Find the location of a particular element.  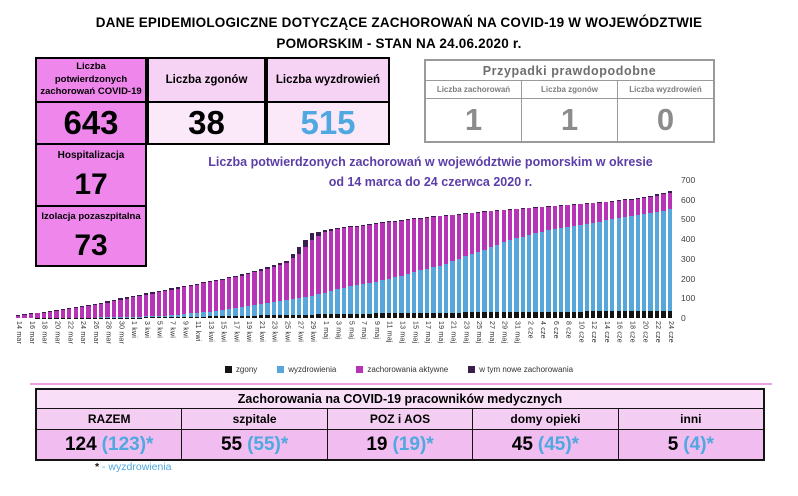

confirmed-cases-value: 643 is located at coordinates (91, 122).